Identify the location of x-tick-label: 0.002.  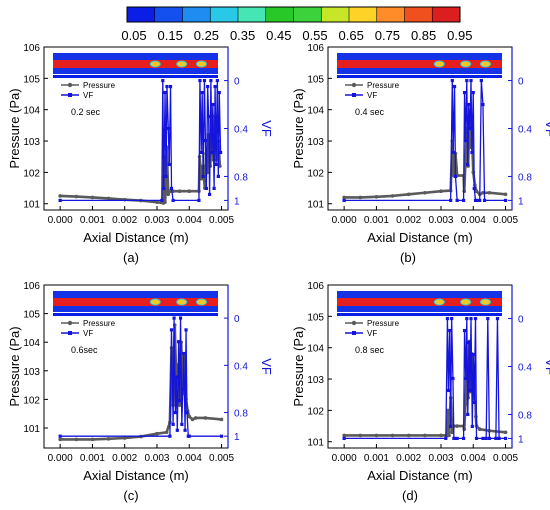
(124, 220).